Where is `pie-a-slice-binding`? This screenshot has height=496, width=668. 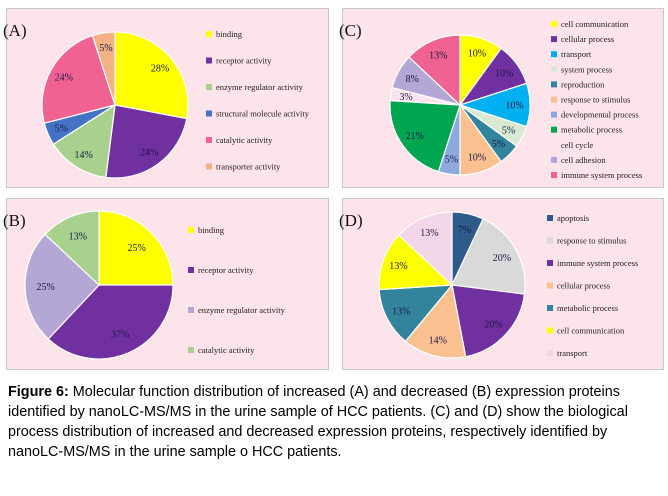
pie-a-slice-binding is located at coordinates (151, 75).